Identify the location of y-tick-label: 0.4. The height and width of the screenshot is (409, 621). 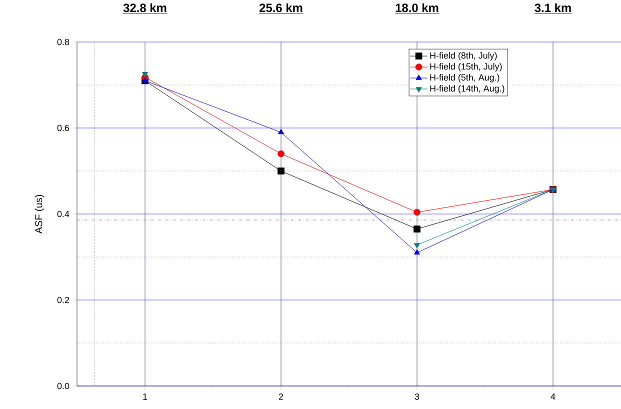
(63, 214).